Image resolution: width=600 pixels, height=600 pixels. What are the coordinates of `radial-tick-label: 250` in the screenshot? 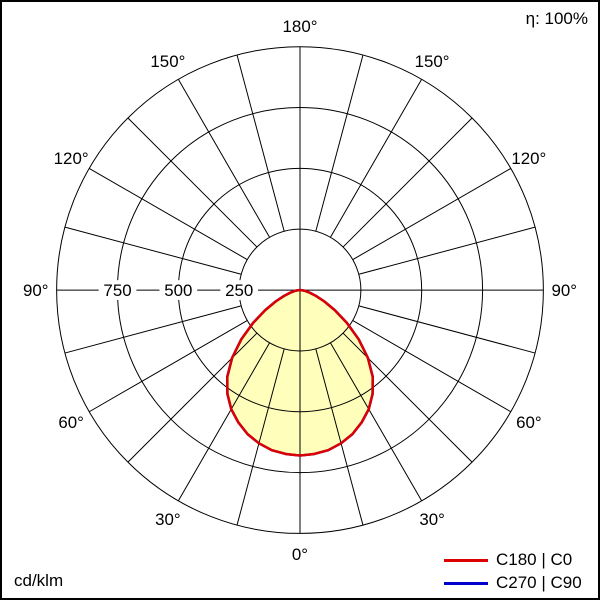 It's located at (239, 290).